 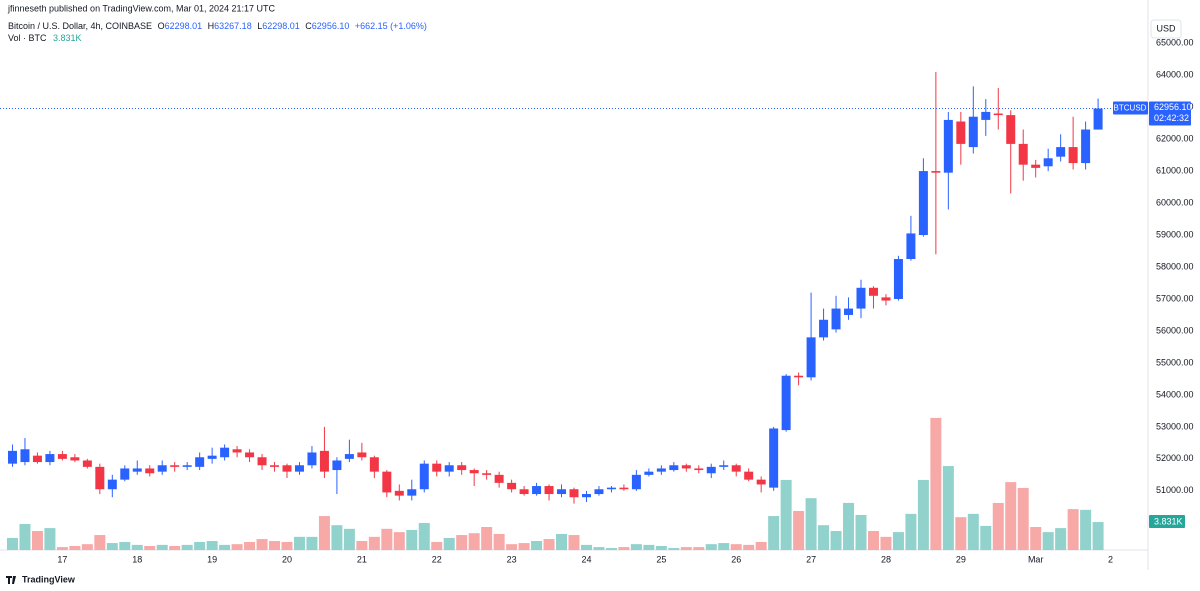 I want to click on currency-box, so click(x=1166, y=29).